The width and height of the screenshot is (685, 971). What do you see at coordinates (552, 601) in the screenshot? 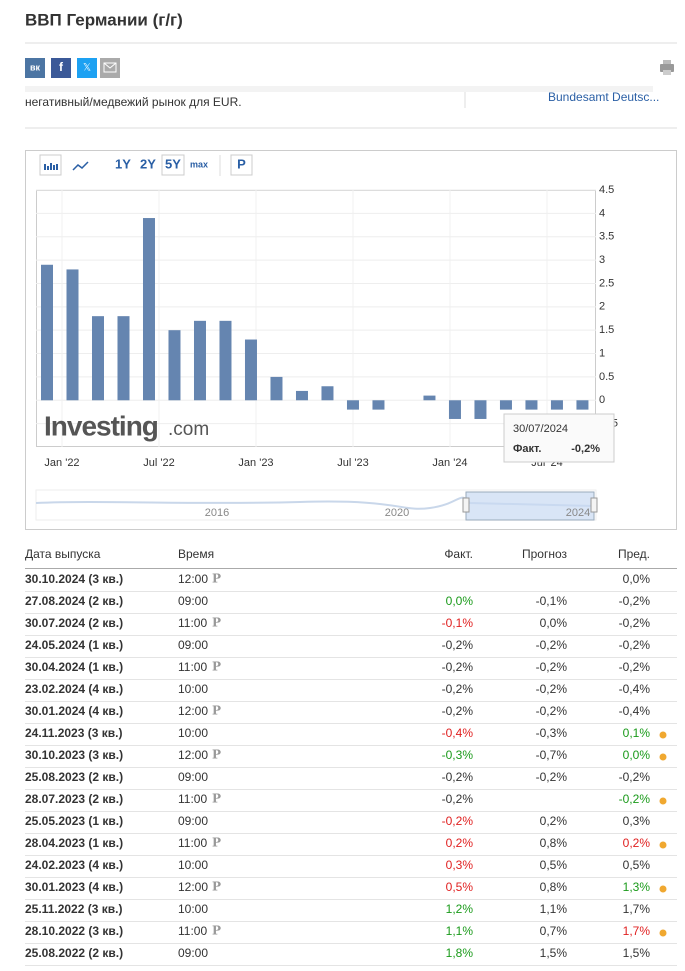
I see `forecast: -0,1%` at bounding box center [552, 601].